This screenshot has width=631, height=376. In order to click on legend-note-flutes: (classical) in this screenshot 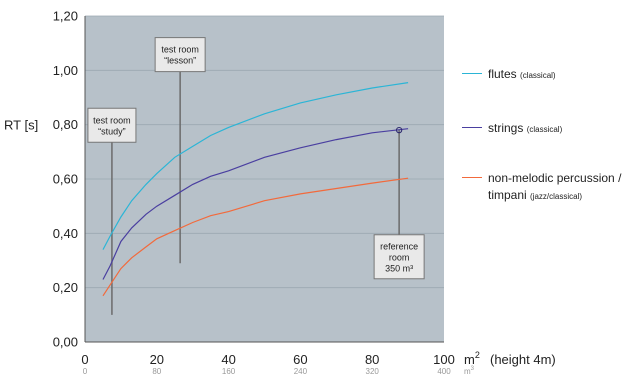, I will do `click(538, 75)`.